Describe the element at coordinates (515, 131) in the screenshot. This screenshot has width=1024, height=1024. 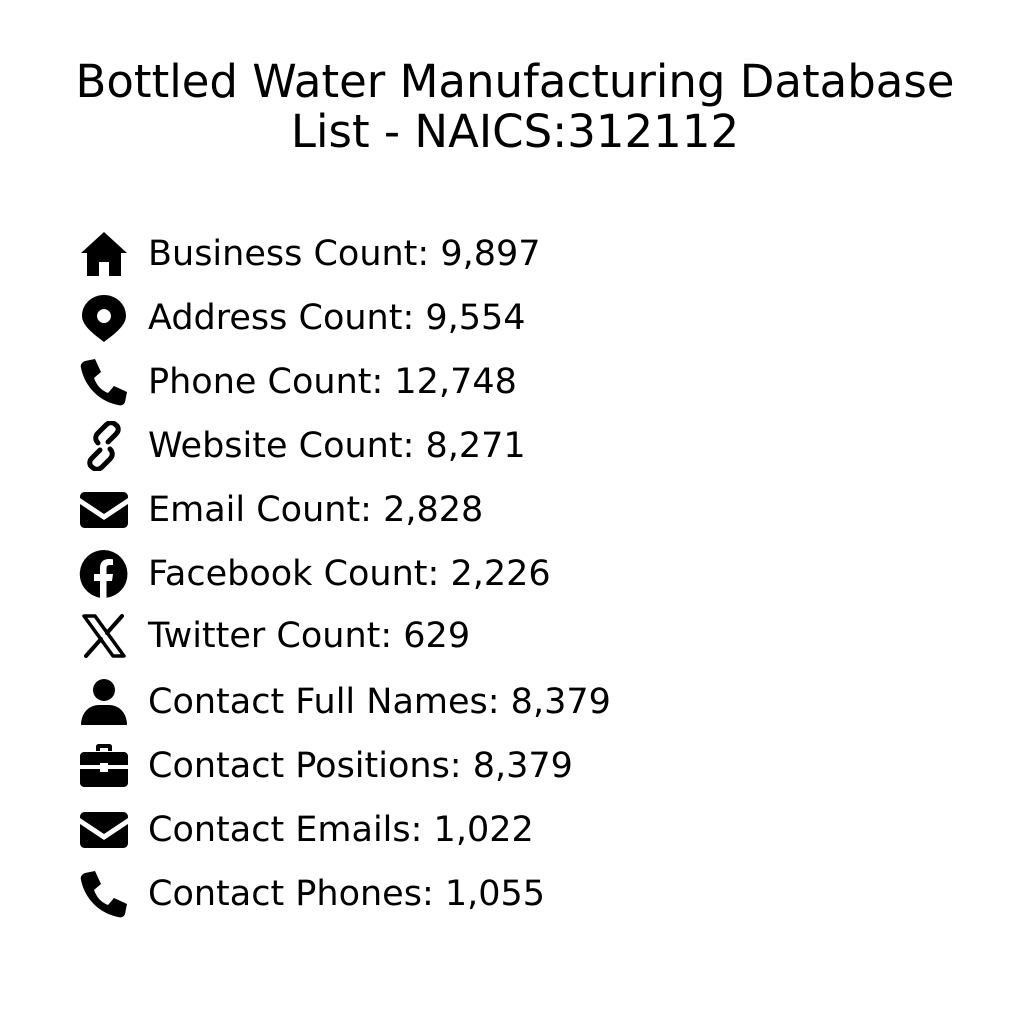
I see `title-line-2: List - NAICS:312112` at that location.